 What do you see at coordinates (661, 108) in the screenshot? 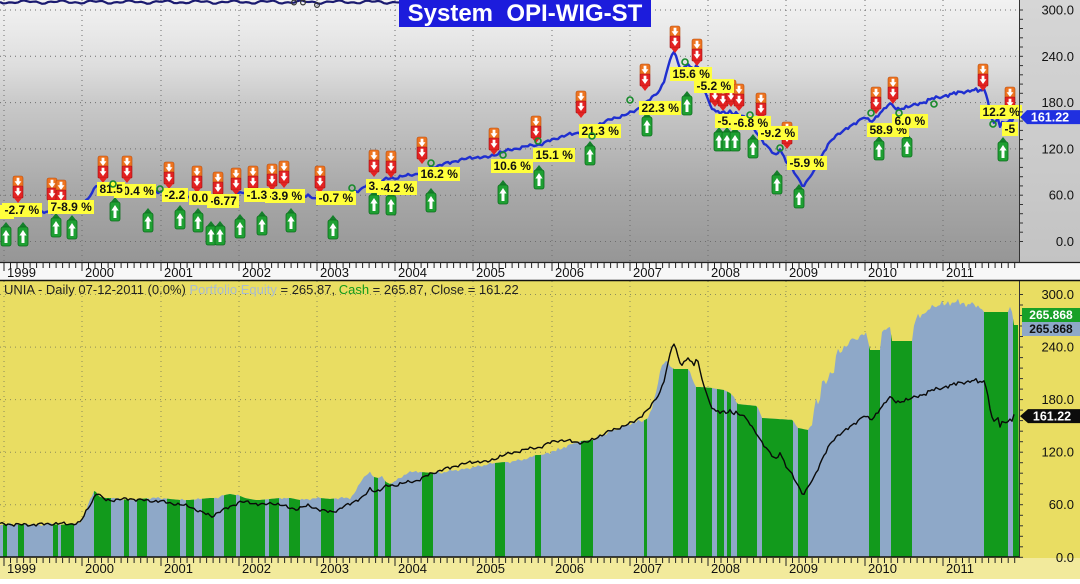
I see `svg-text: 22.3 %` at bounding box center [661, 108].